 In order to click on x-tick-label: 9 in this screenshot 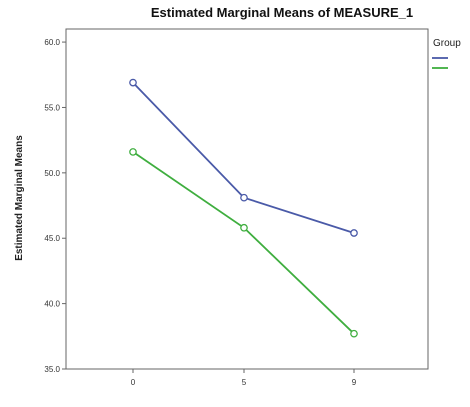, I will do `click(354, 382)`.